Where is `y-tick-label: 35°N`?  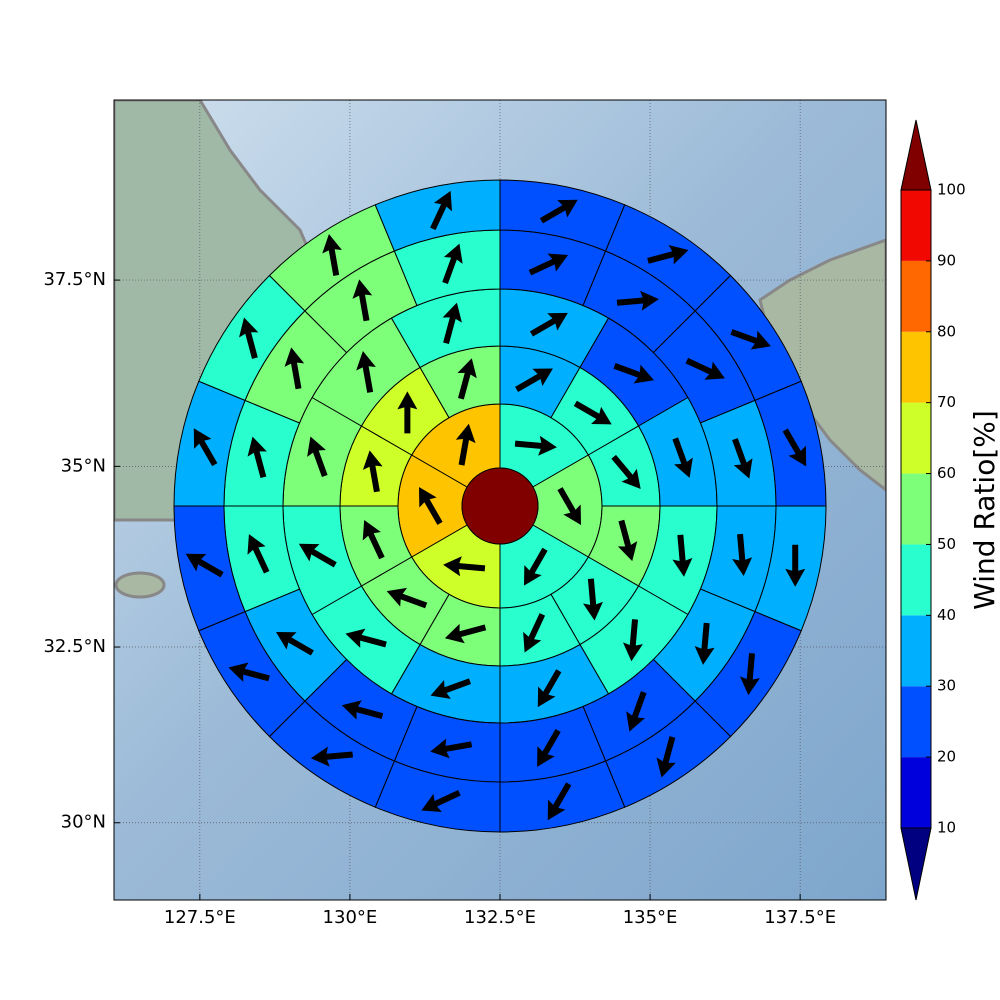 y-tick-label: 35°N is located at coordinates (83, 465).